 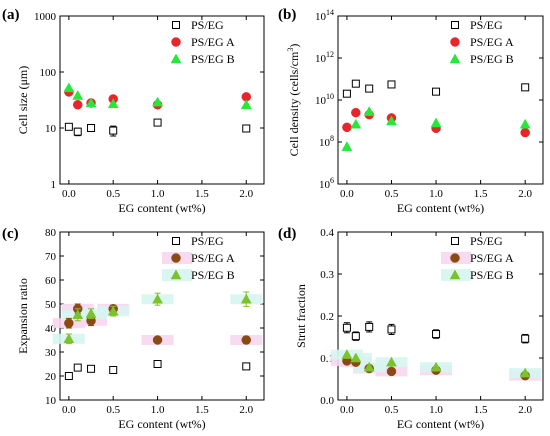 I want to click on y-tick-label: 70, so click(x=51, y=257).